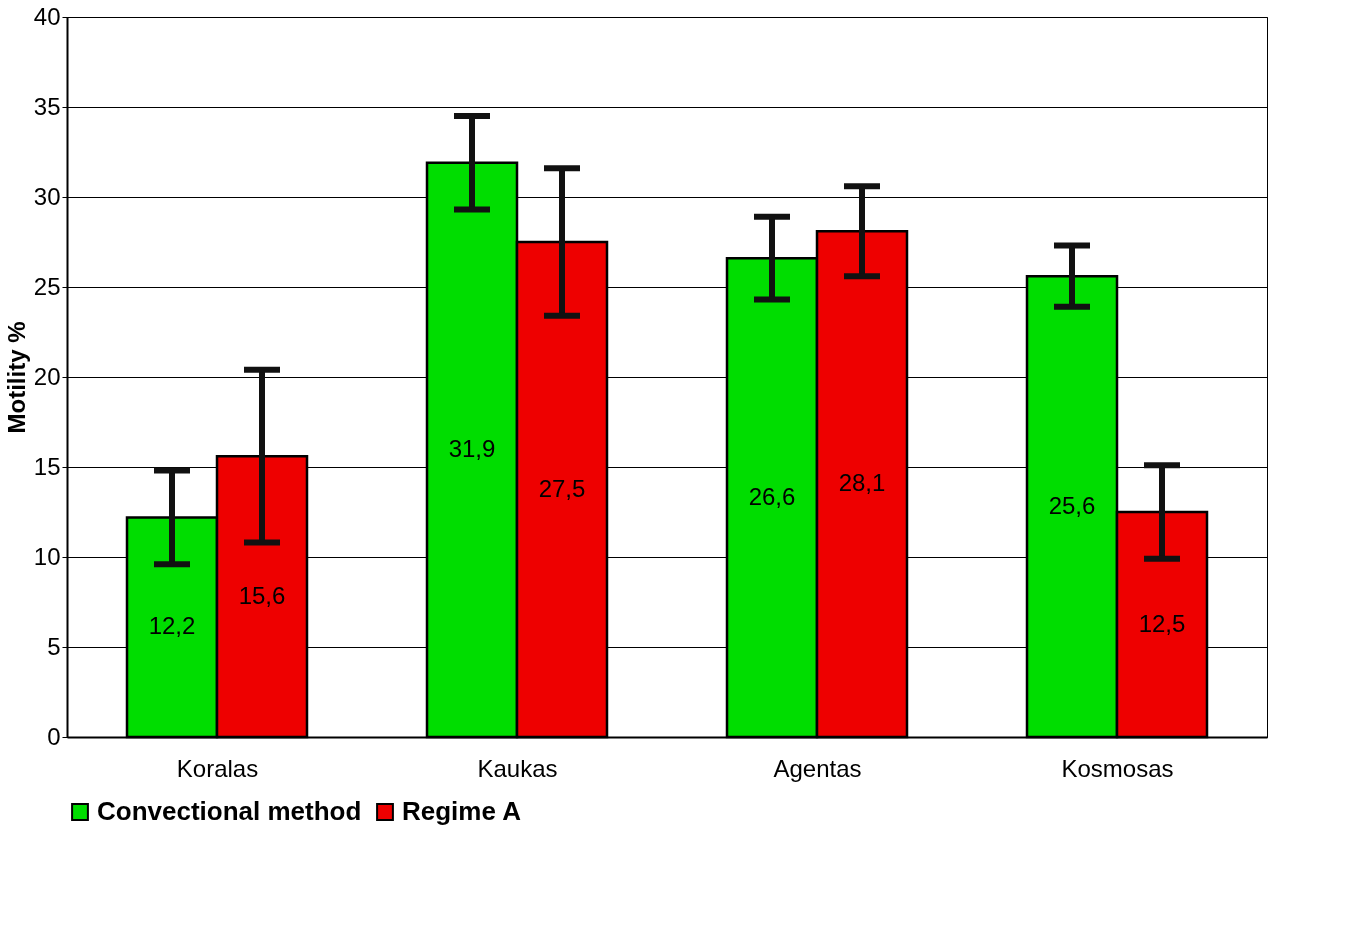 This screenshot has width=1365, height=946. What do you see at coordinates (772, 496) in the screenshot?
I see `data-label: 26,6` at bounding box center [772, 496].